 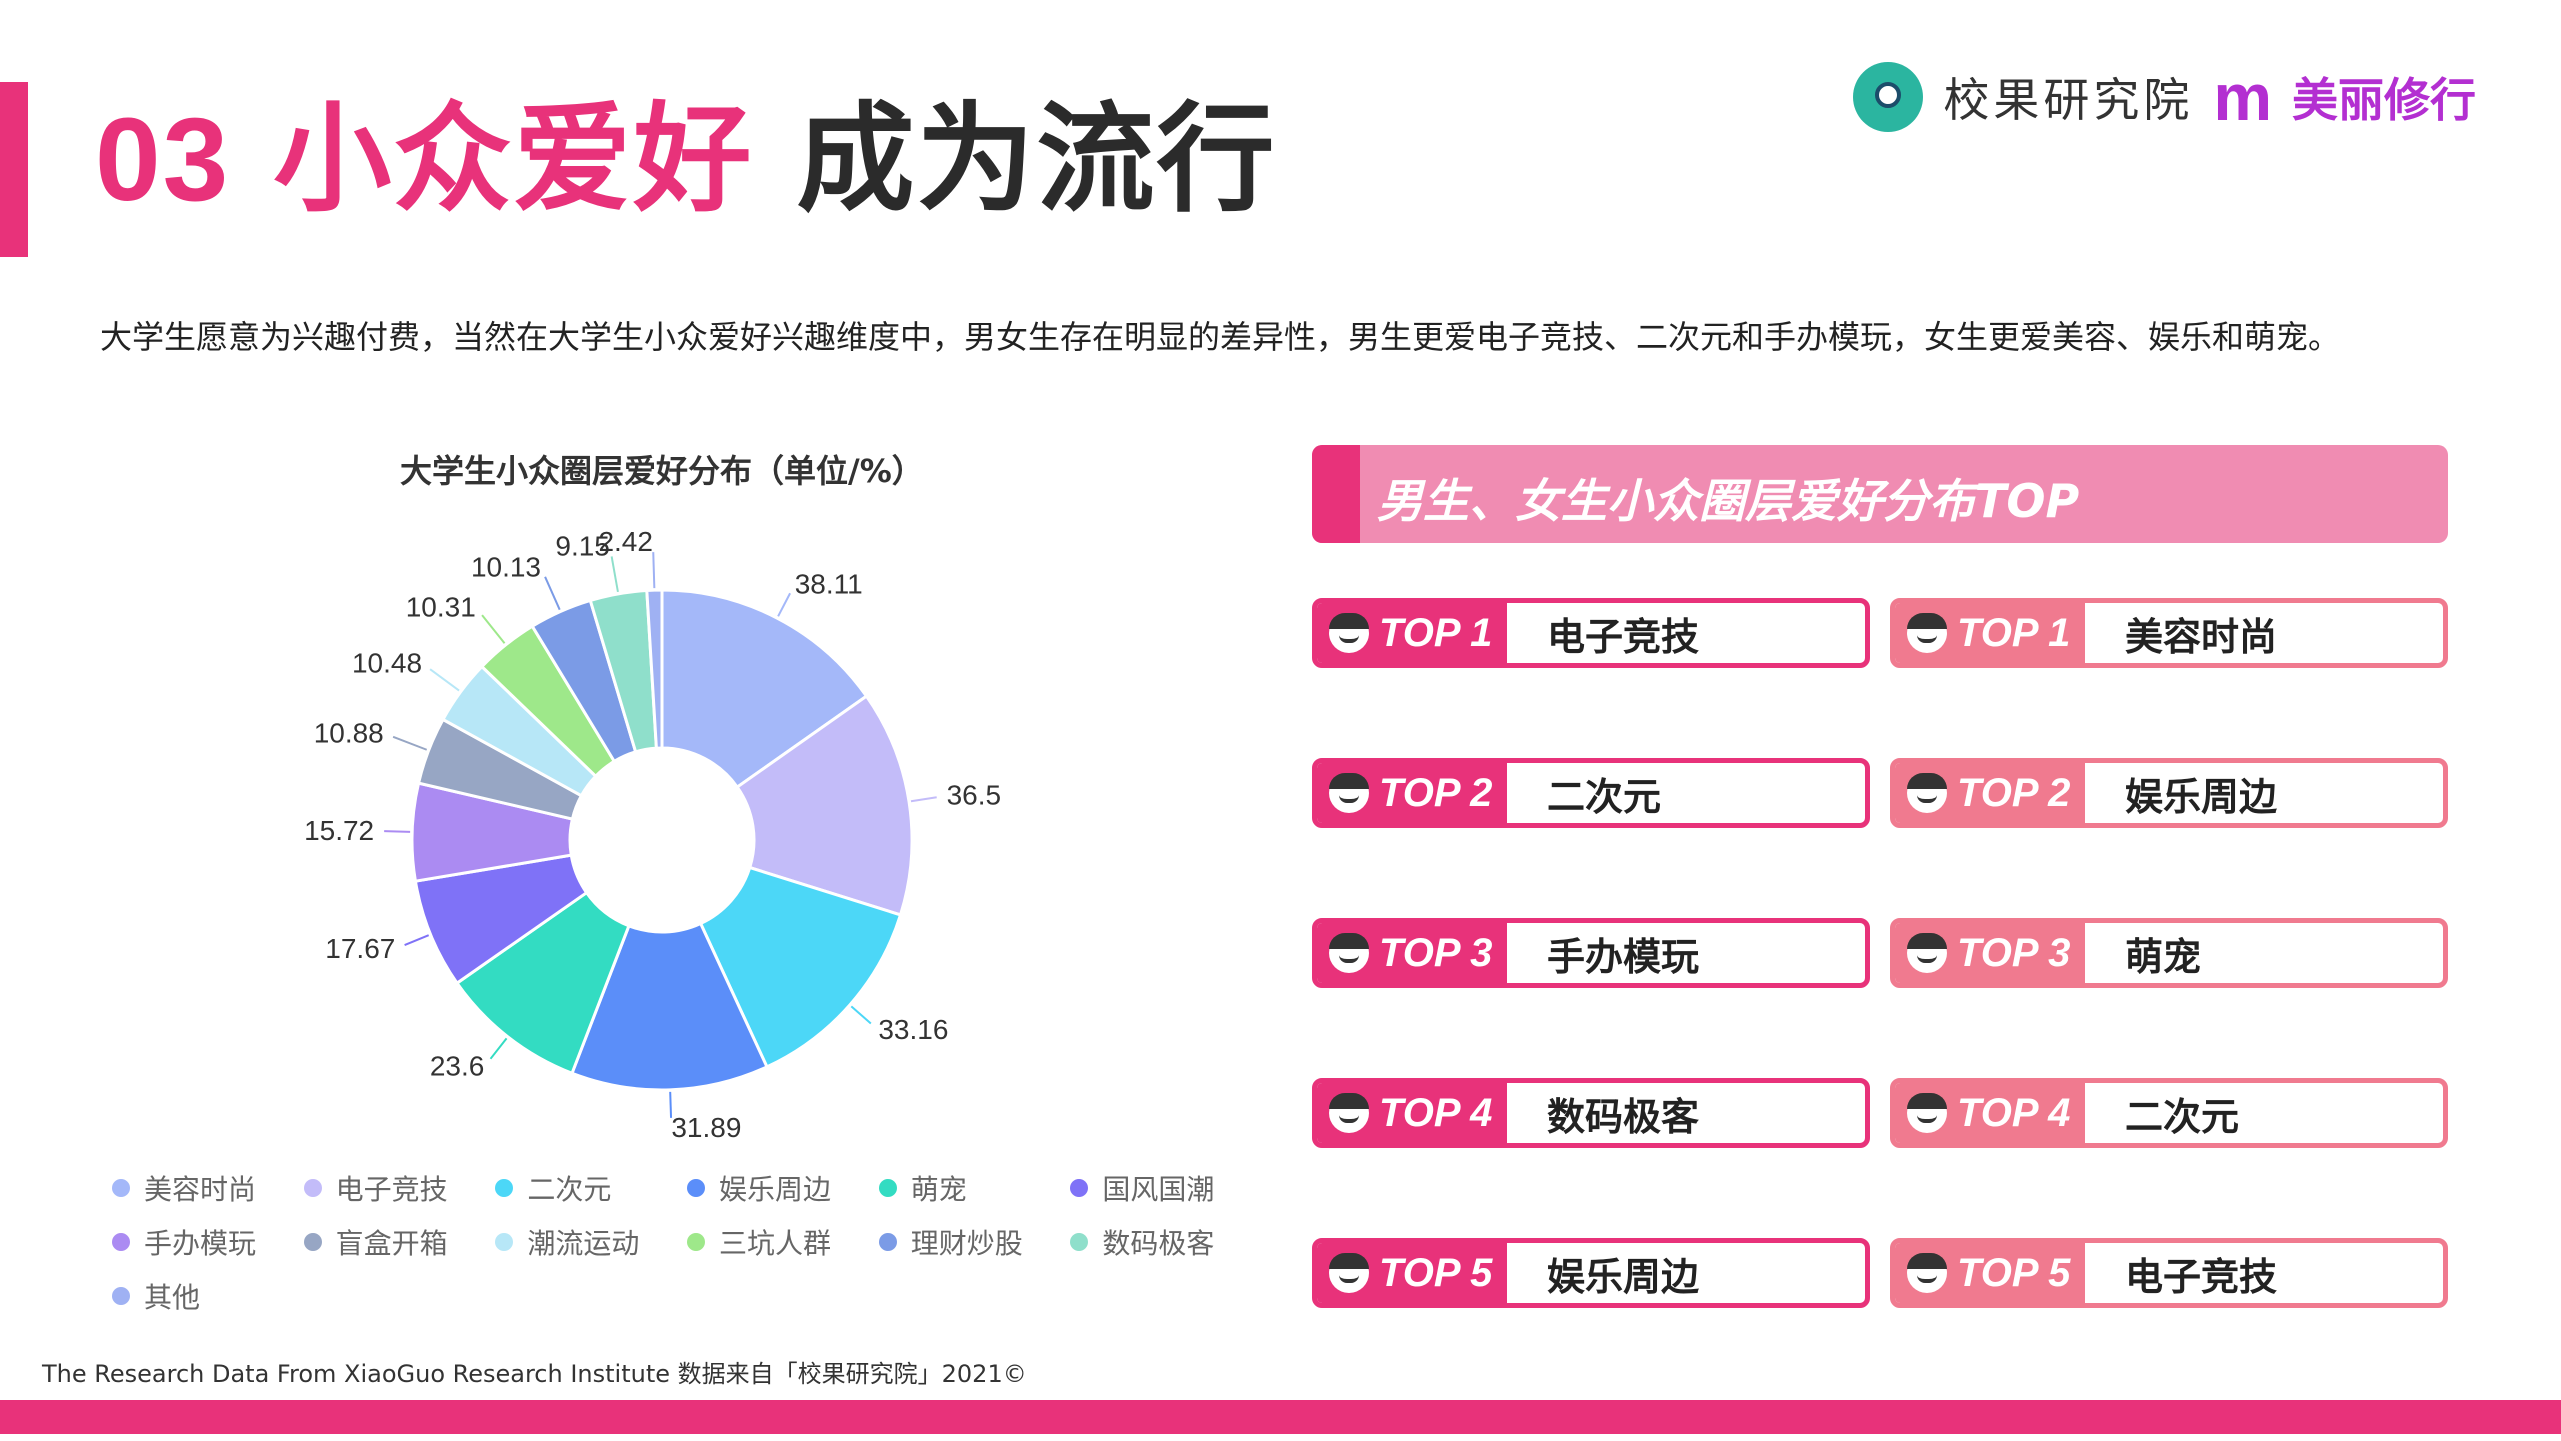 What do you see at coordinates (339, 830) in the screenshot?
I see `data-label: 15.72` at bounding box center [339, 830].